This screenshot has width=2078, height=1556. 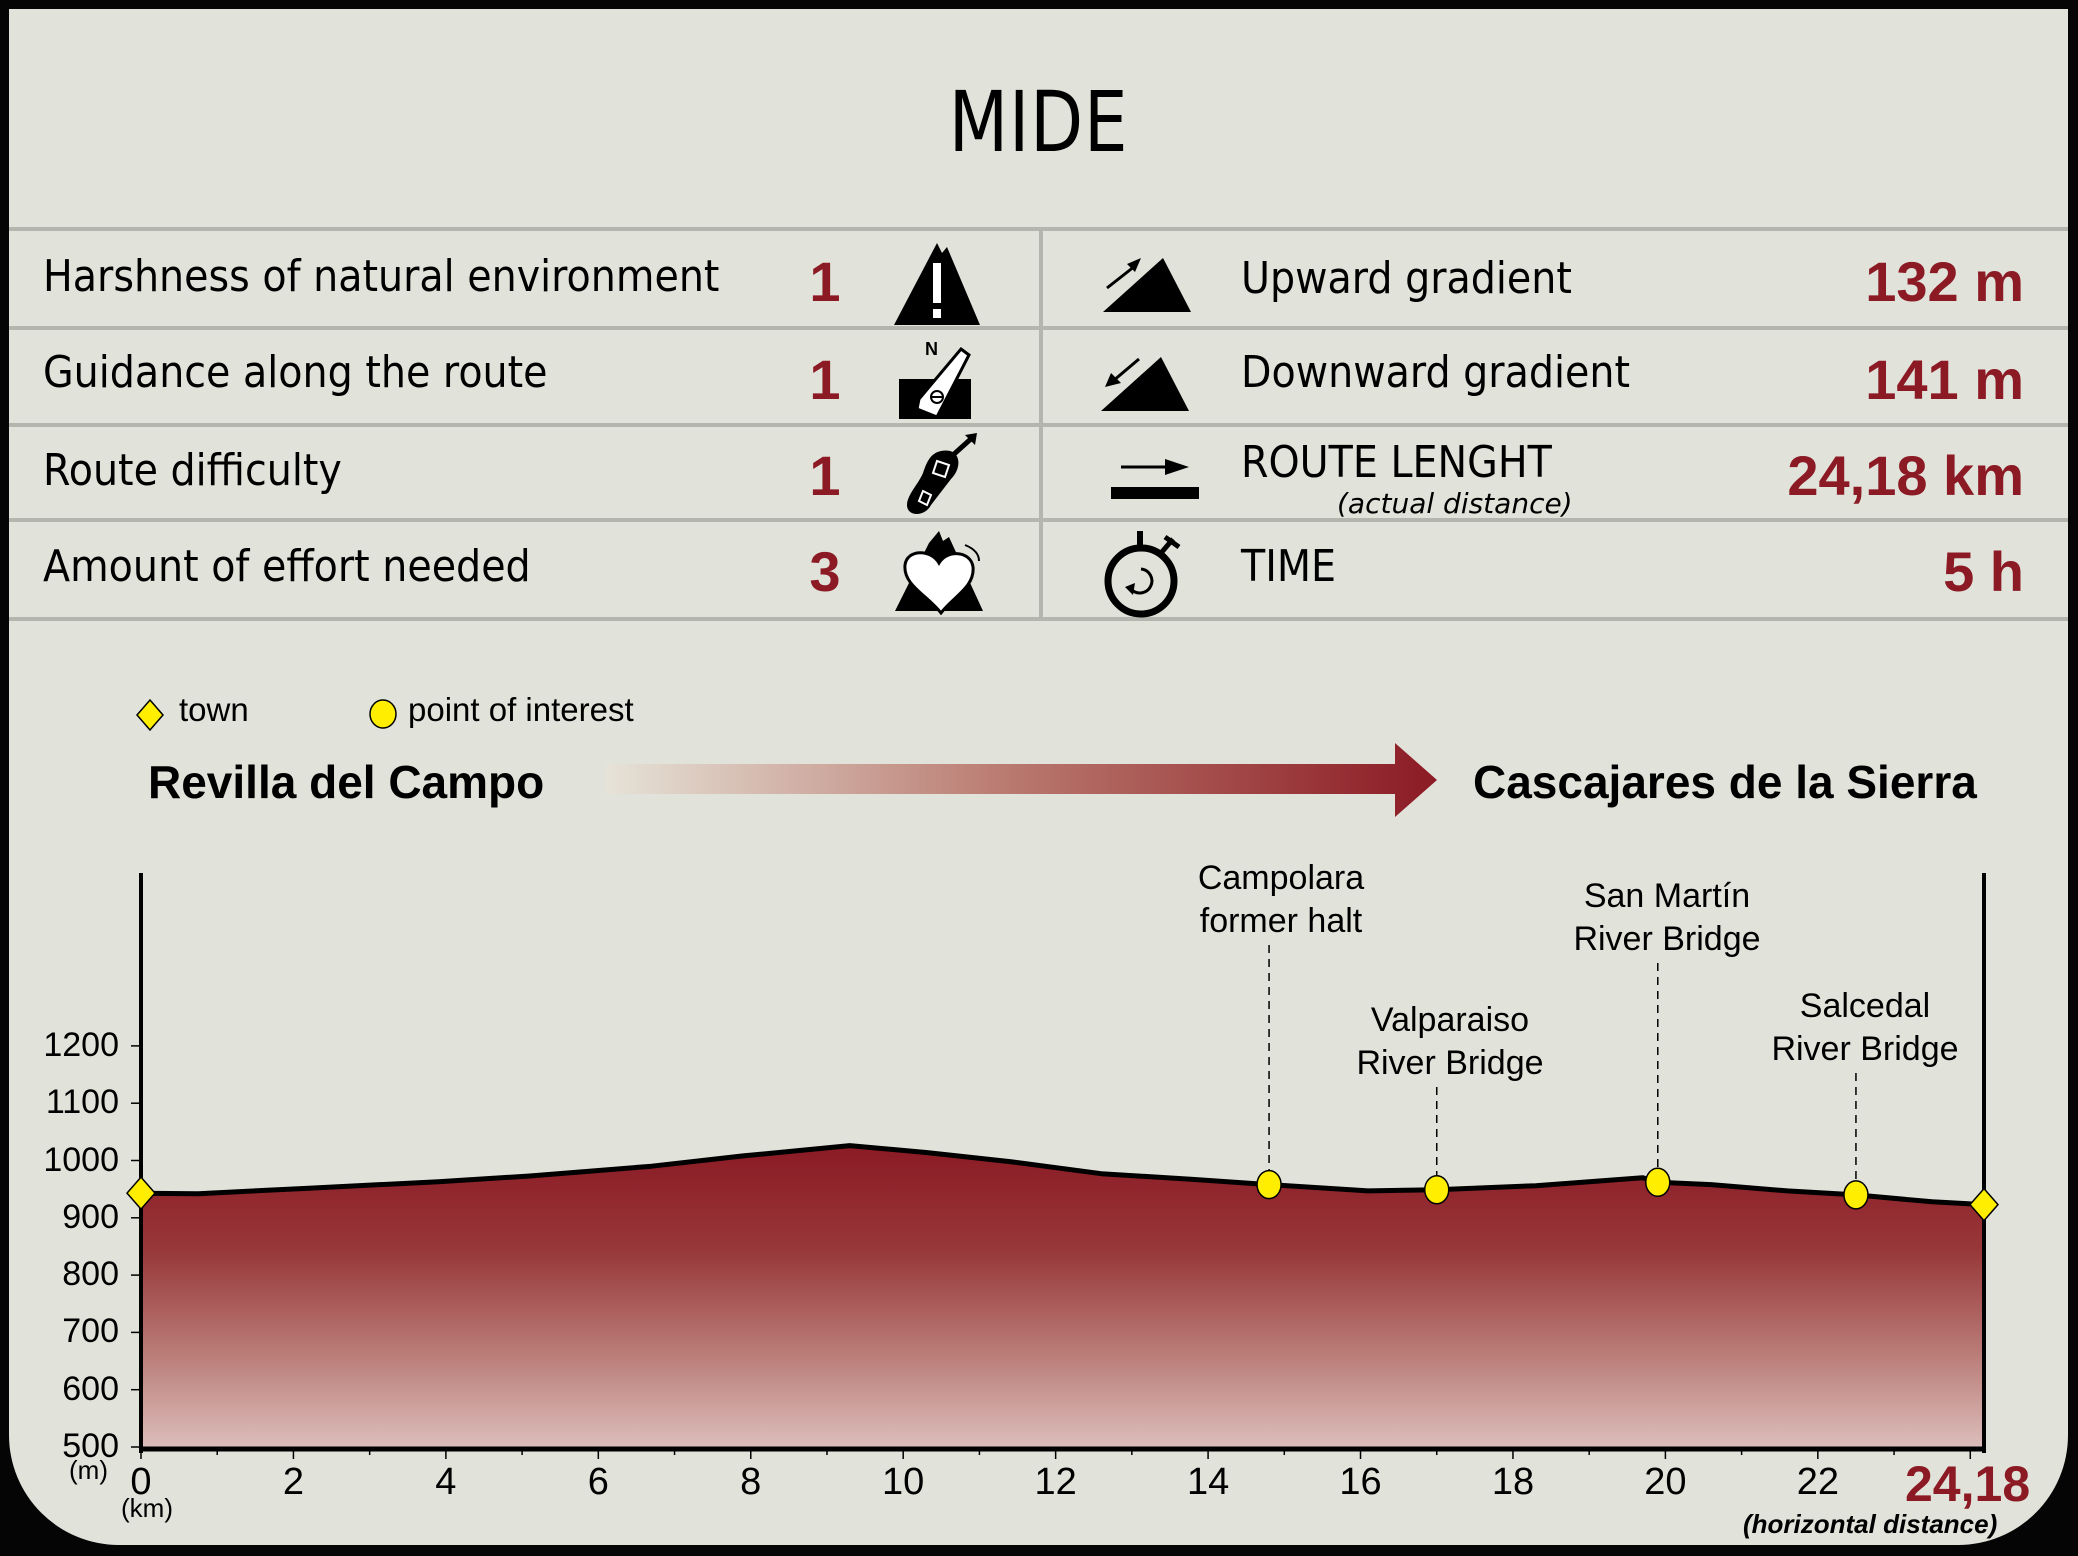 What do you see at coordinates (941, 476) in the screenshot?
I see `boot-sole-icon` at bounding box center [941, 476].